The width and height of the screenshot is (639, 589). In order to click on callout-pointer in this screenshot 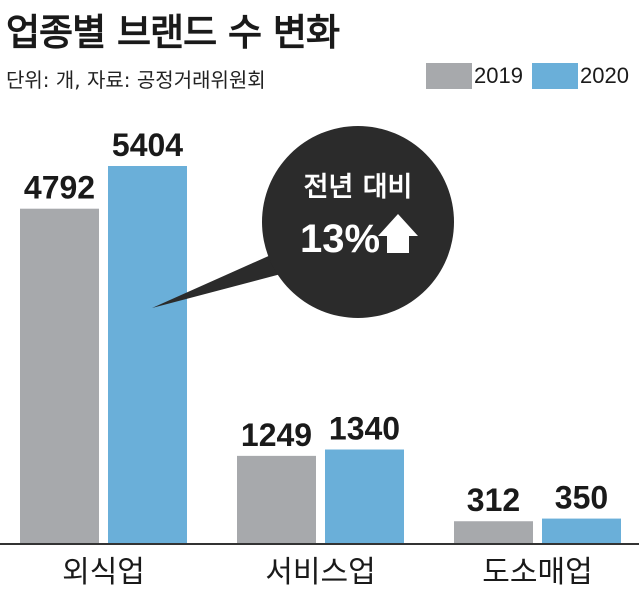, I will do `click(224, 279)`.